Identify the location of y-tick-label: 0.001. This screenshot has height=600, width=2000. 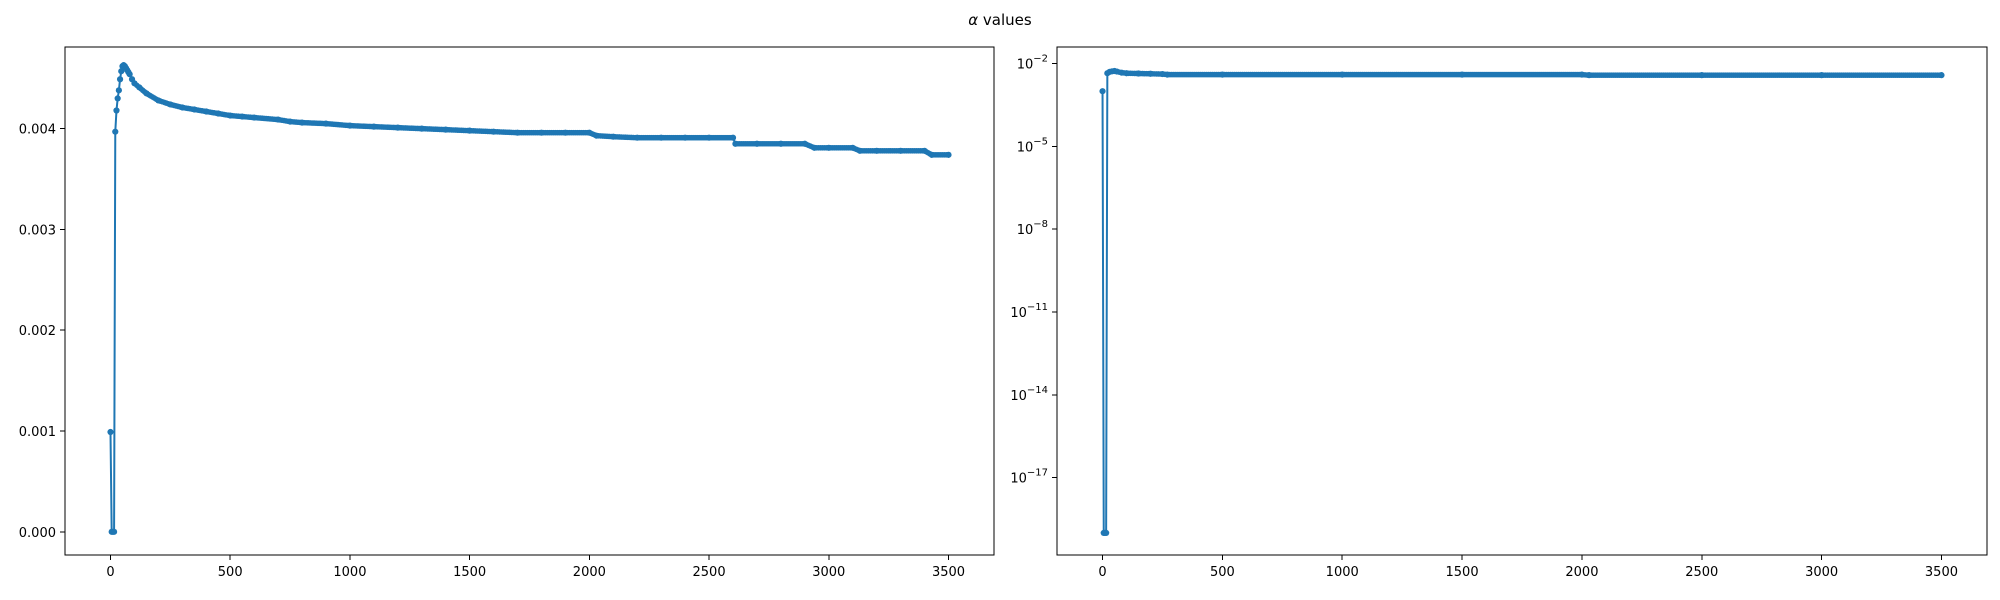
(37, 432).